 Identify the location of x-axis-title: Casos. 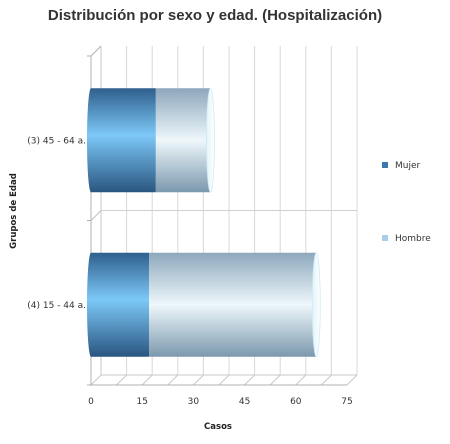
(218, 427).